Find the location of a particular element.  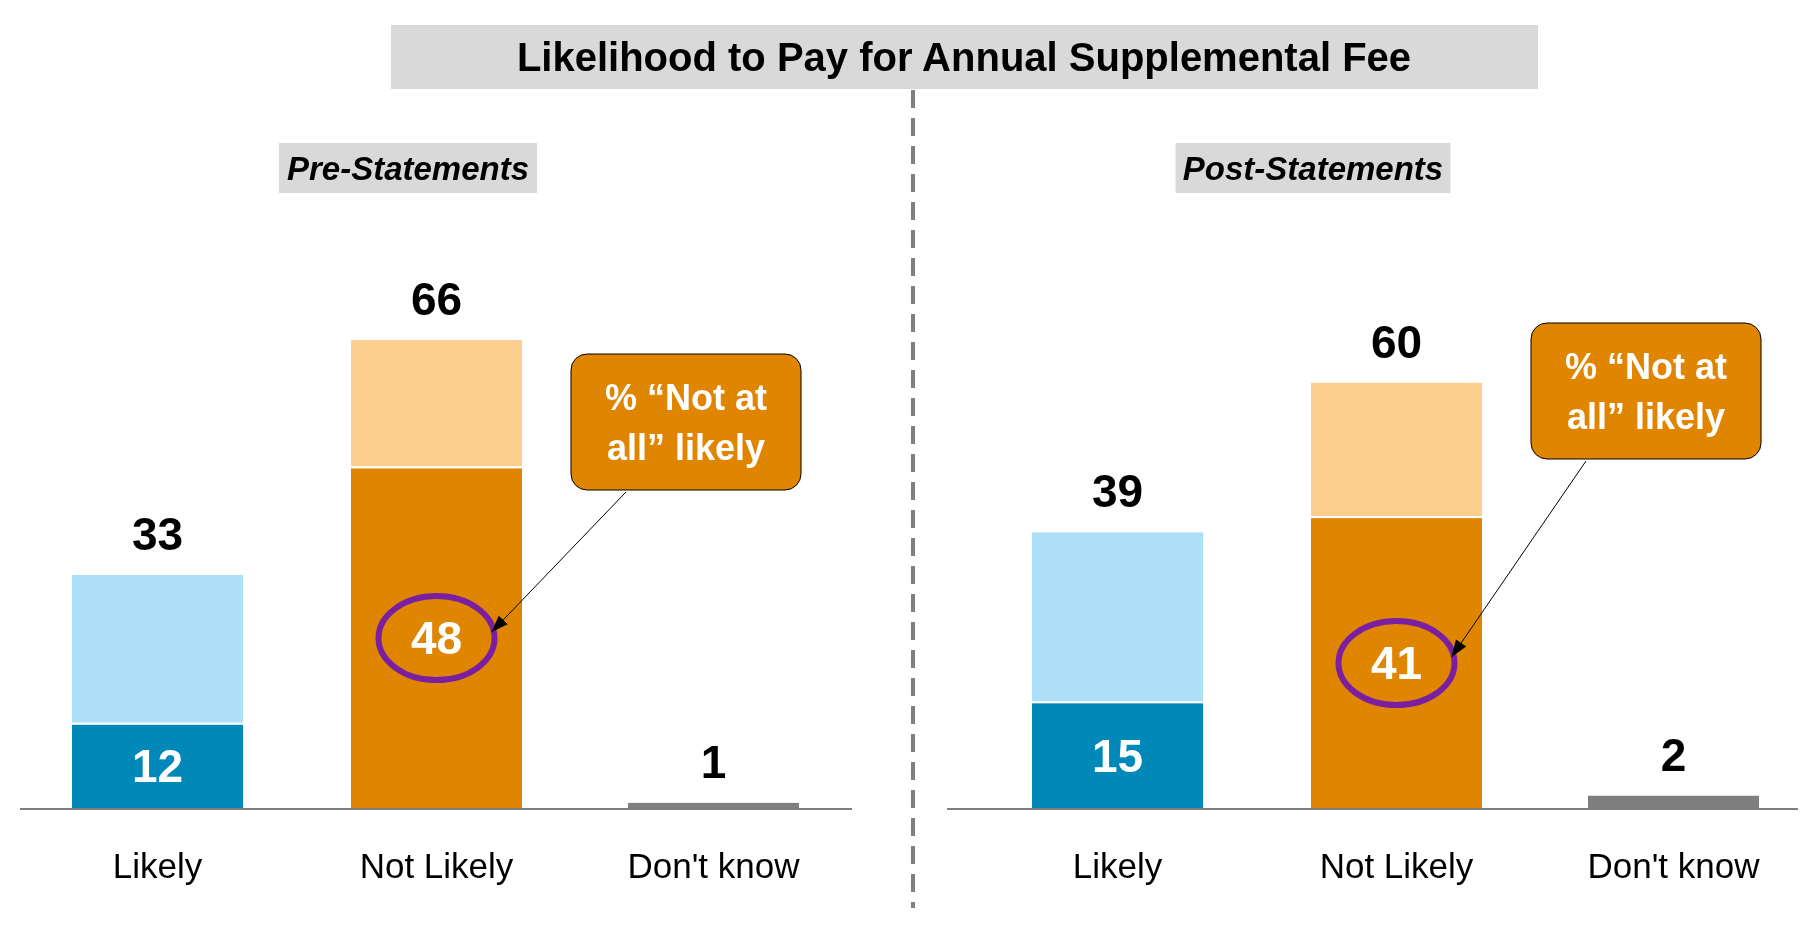

data-label: 41 is located at coordinates (1396, 663).